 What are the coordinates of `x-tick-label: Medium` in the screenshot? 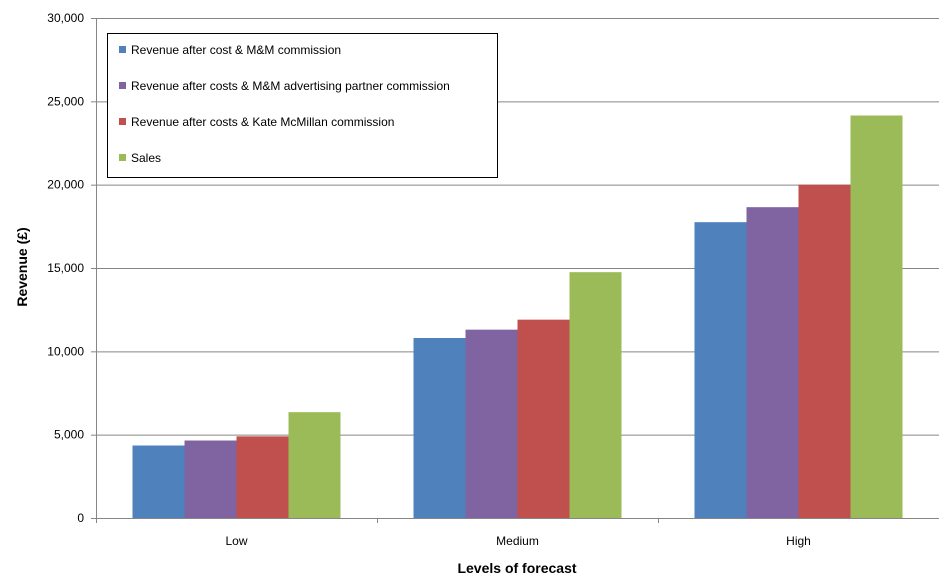 It's located at (517, 541).